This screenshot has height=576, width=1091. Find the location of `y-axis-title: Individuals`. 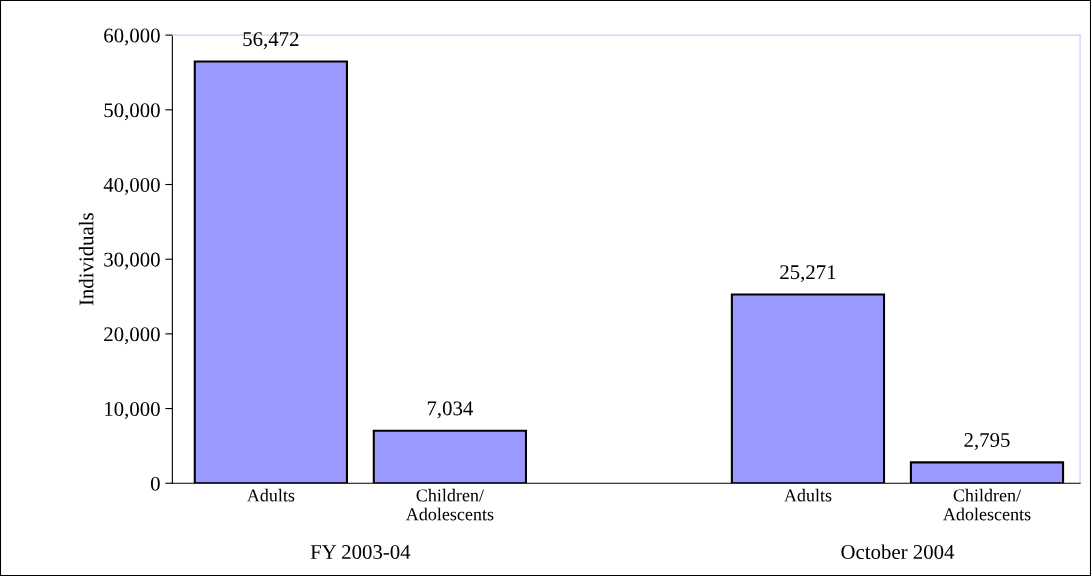

y-axis-title: Individuals is located at coordinates (86, 259).